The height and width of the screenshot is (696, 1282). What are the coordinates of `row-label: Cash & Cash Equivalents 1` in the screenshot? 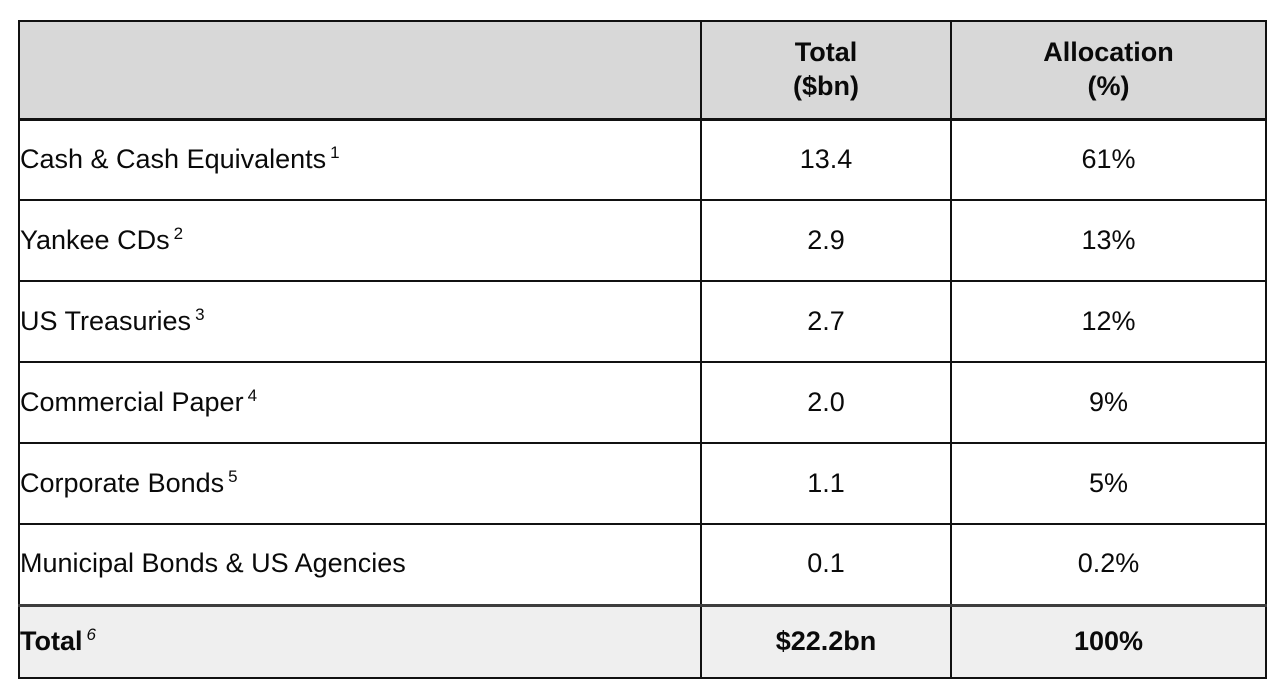 It's located at (360, 159).